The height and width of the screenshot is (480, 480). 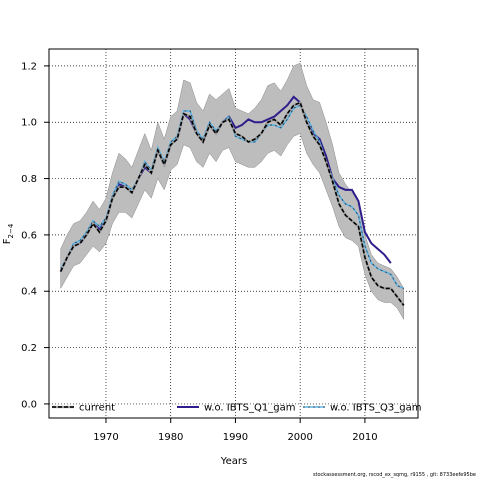 What do you see at coordinates (29, 235) in the screenshot?
I see `y-tick-label: 0.6` at bounding box center [29, 235].